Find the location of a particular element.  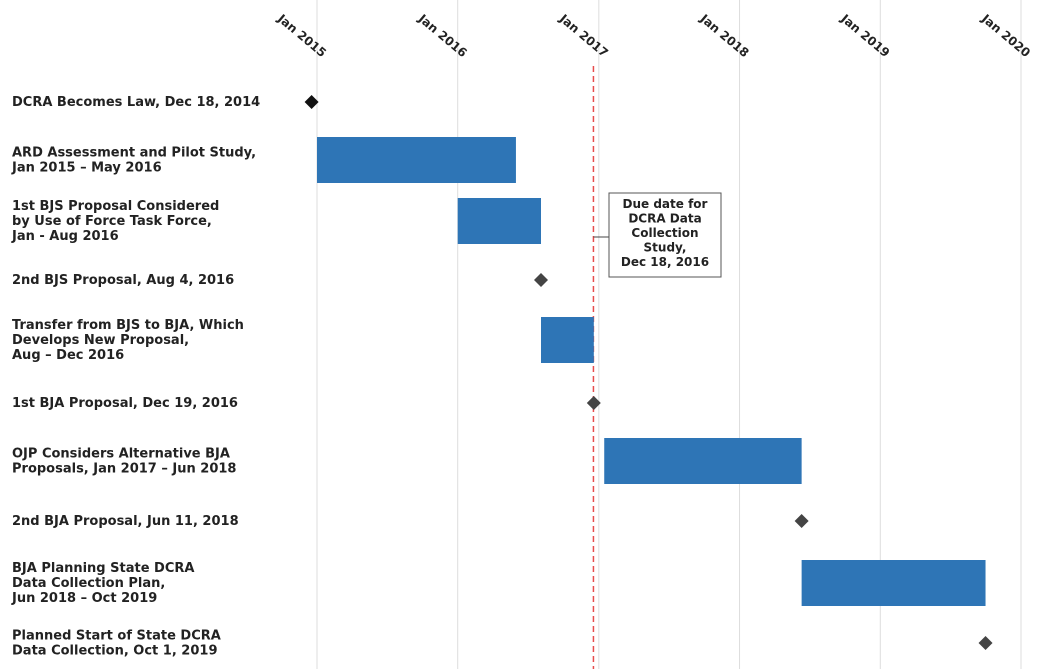

x-tick-label: Jan 2019 is located at coordinates (865, 35).